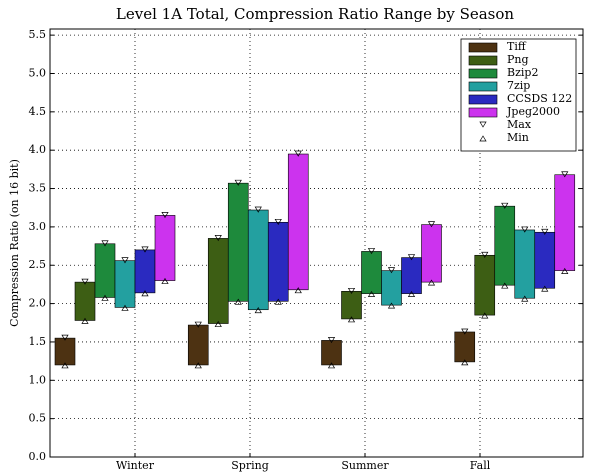  I want to click on y-tick-label: 0.5, so click(38, 418).